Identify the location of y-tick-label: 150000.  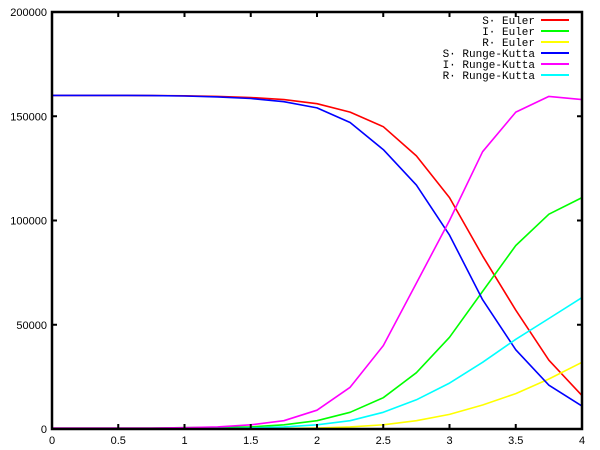
(28, 117).